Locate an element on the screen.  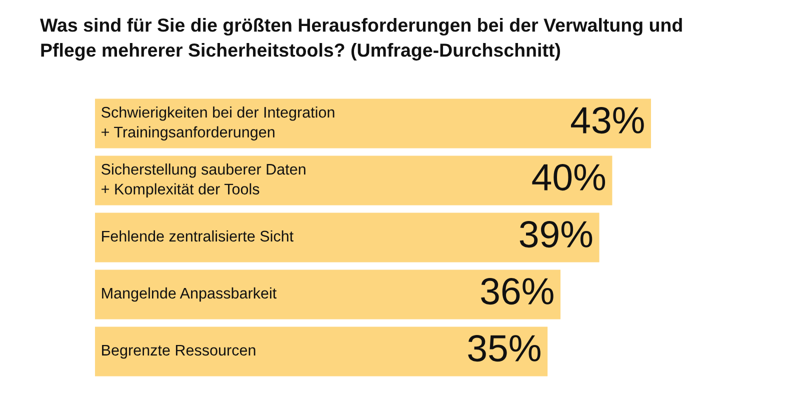
y-tick-label: Schwierigkeiten bei der Integration + Trainingsanforderungen is located at coordinates (218, 123).